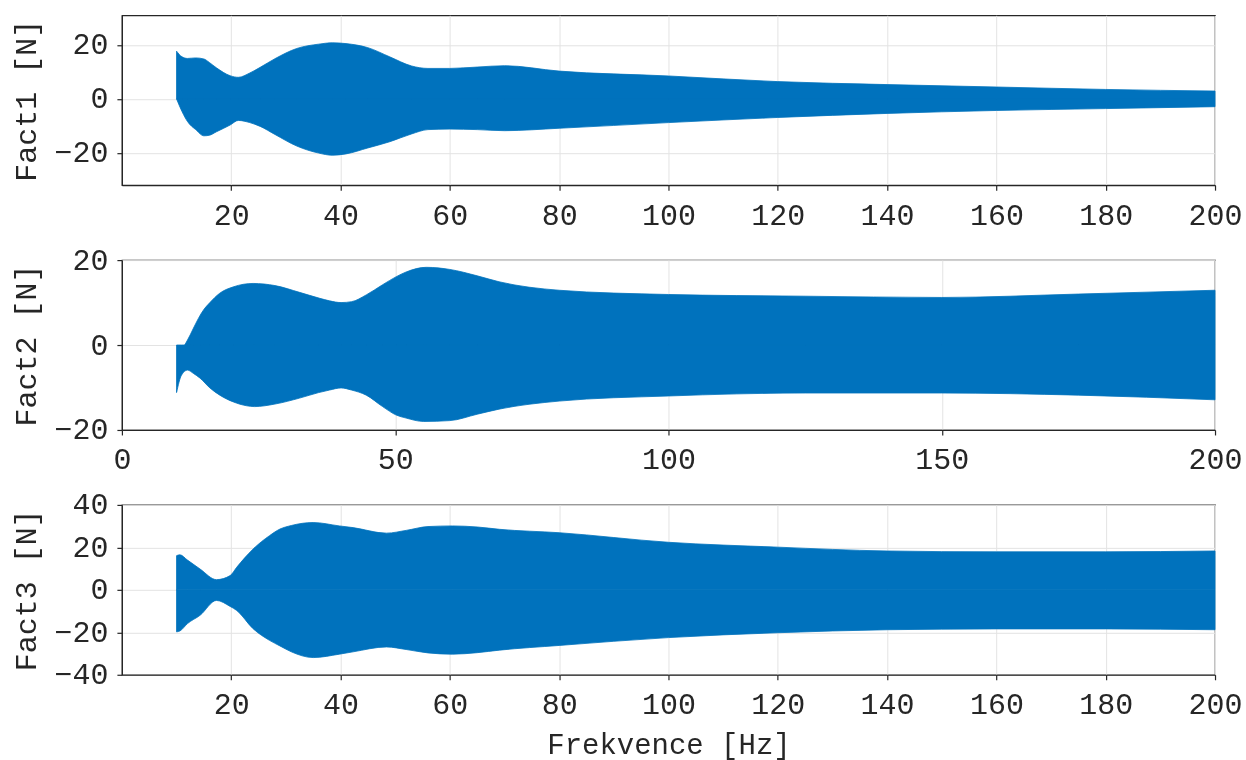 This screenshot has height=760, width=1246. What do you see at coordinates (28, 100) in the screenshot?
I see `y-axis-title: Fact1 [N]` at bounding box center [28, 100].